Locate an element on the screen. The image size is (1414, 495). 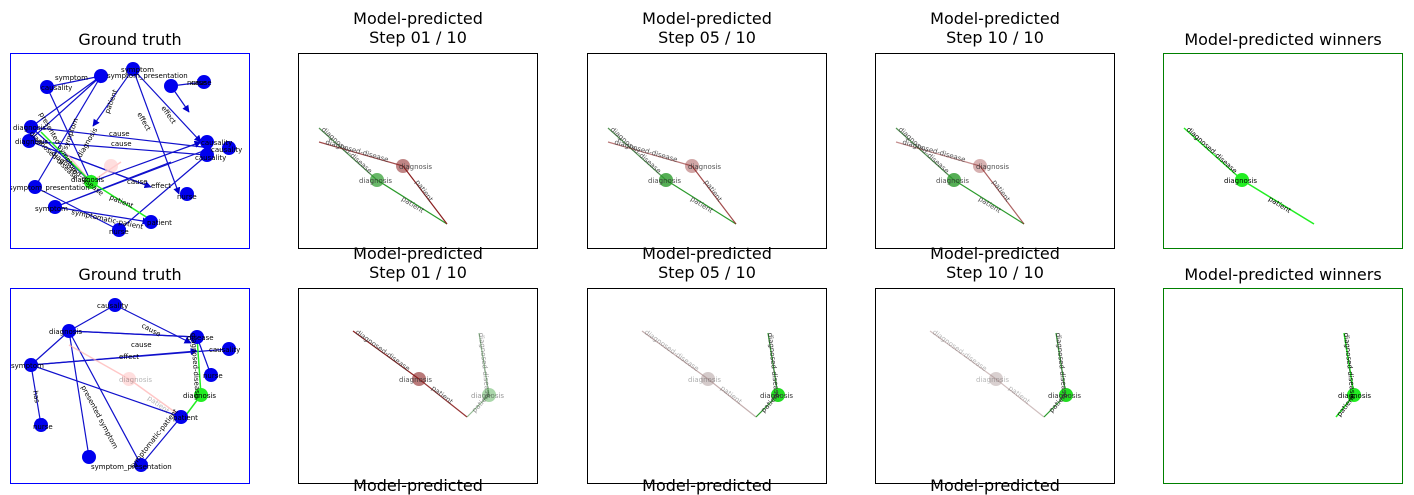
row2-winners-graph: diagnosis diagnosed-disease patient is located at coordinates (1283, 386).